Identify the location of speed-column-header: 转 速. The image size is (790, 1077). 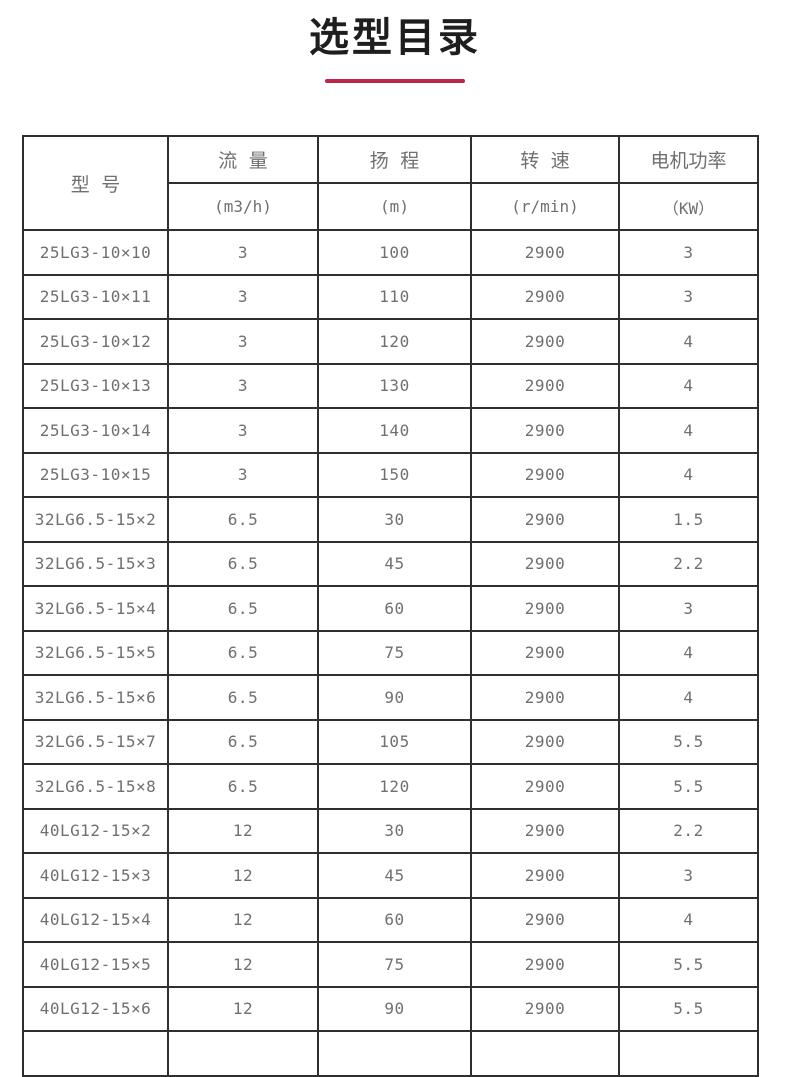
(545, 159).